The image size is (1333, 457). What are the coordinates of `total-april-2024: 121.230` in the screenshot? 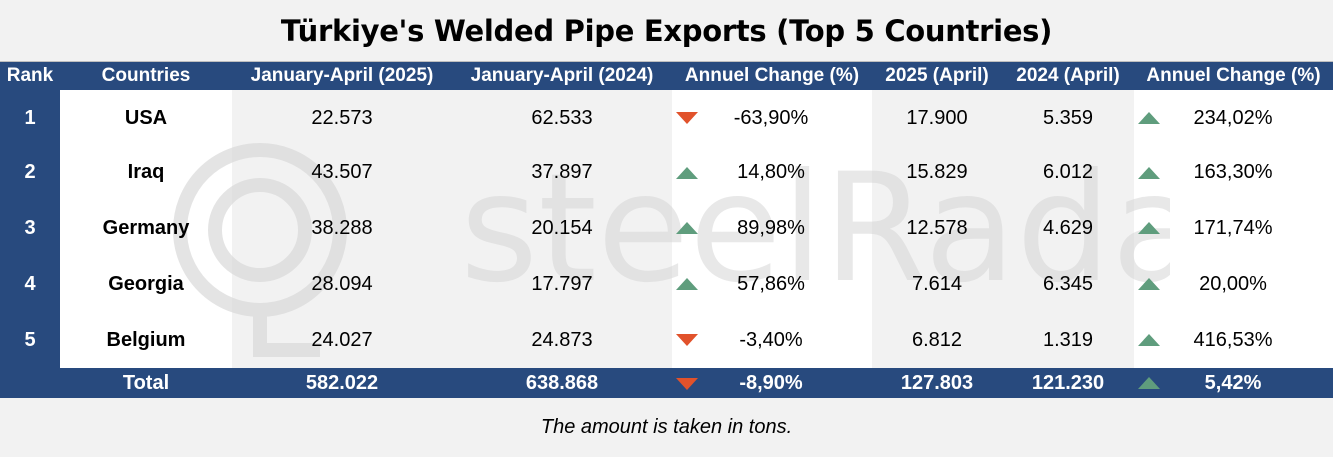 It's located at (1068, 382).